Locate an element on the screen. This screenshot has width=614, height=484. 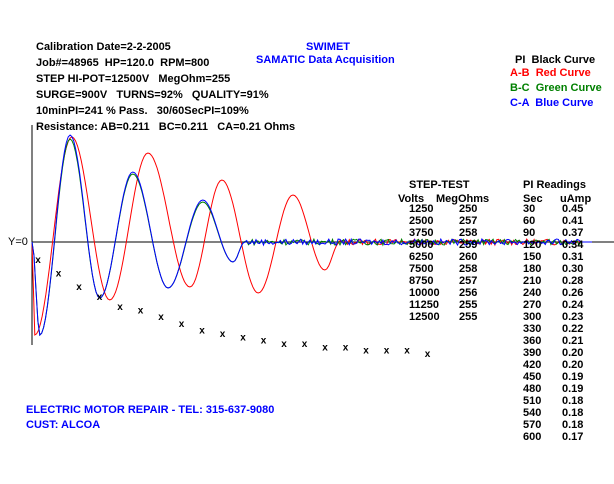
pi-uamp: 0.30 is located at coordinates (573, 269).